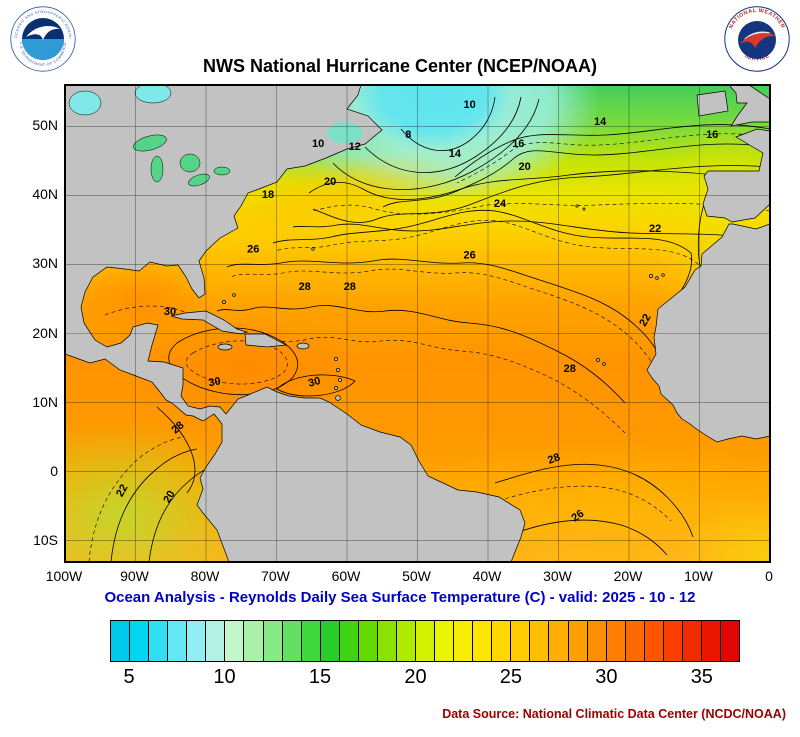 Image resolution: width=800 pixels, height=737 pixels. I want to click on x-tick-label: 100W, so click(64, 576).